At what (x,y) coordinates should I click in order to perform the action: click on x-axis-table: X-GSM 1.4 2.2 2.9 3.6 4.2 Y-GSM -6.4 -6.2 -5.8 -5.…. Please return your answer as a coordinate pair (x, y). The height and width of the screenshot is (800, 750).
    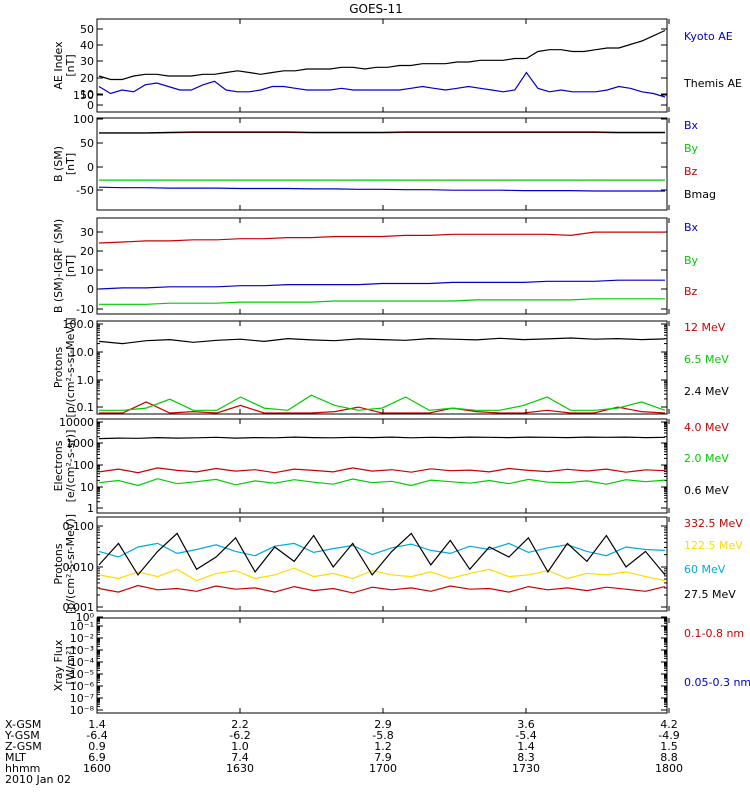
    Looking at the image, I should click on (343, 752).